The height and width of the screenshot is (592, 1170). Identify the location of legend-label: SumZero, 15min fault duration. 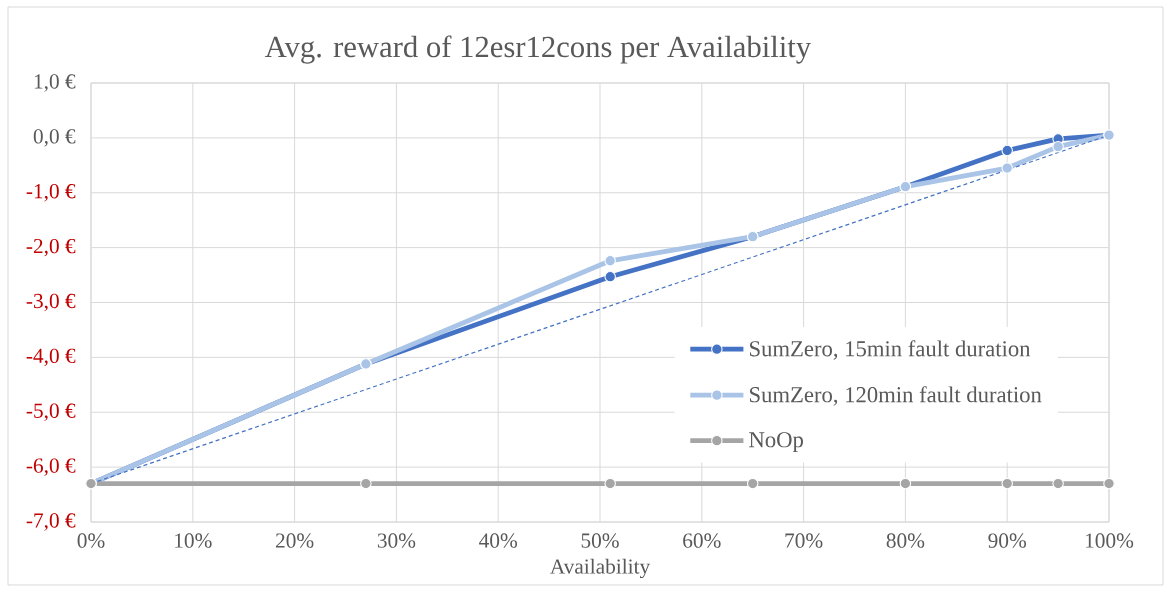
(890, 350).